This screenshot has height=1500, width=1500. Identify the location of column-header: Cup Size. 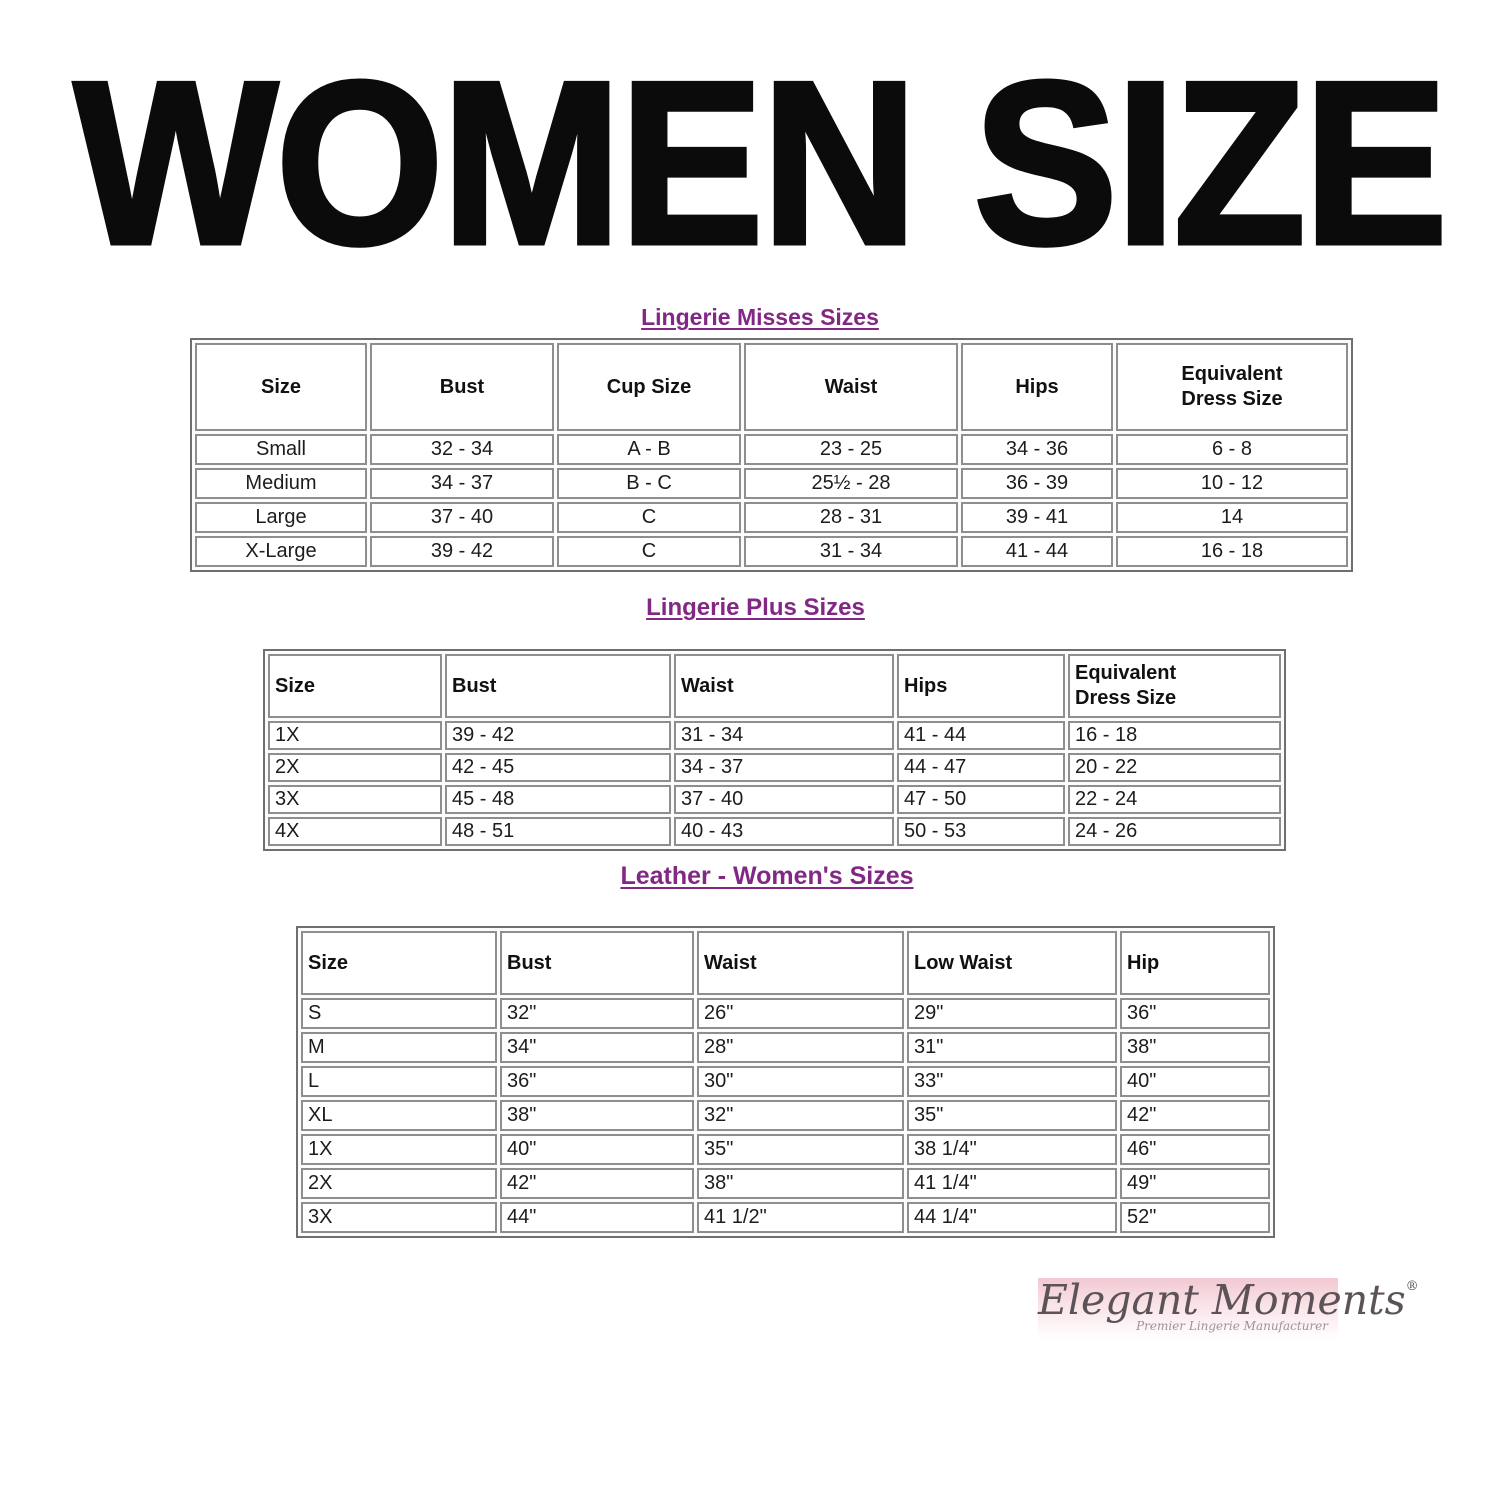
(649, 387).